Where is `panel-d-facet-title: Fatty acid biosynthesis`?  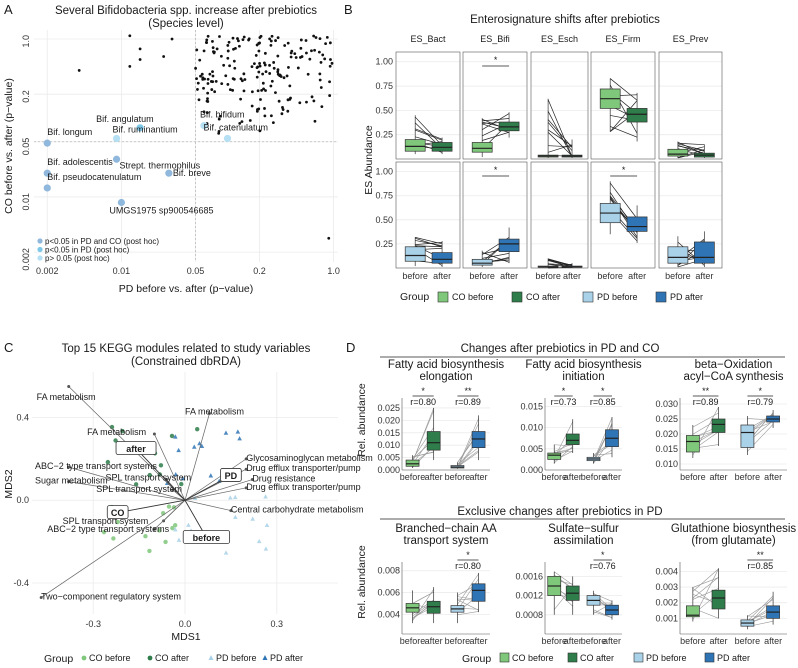 panel-d-facet-title: Fatty acid biosynthesis is located at coordinates (583, 365).